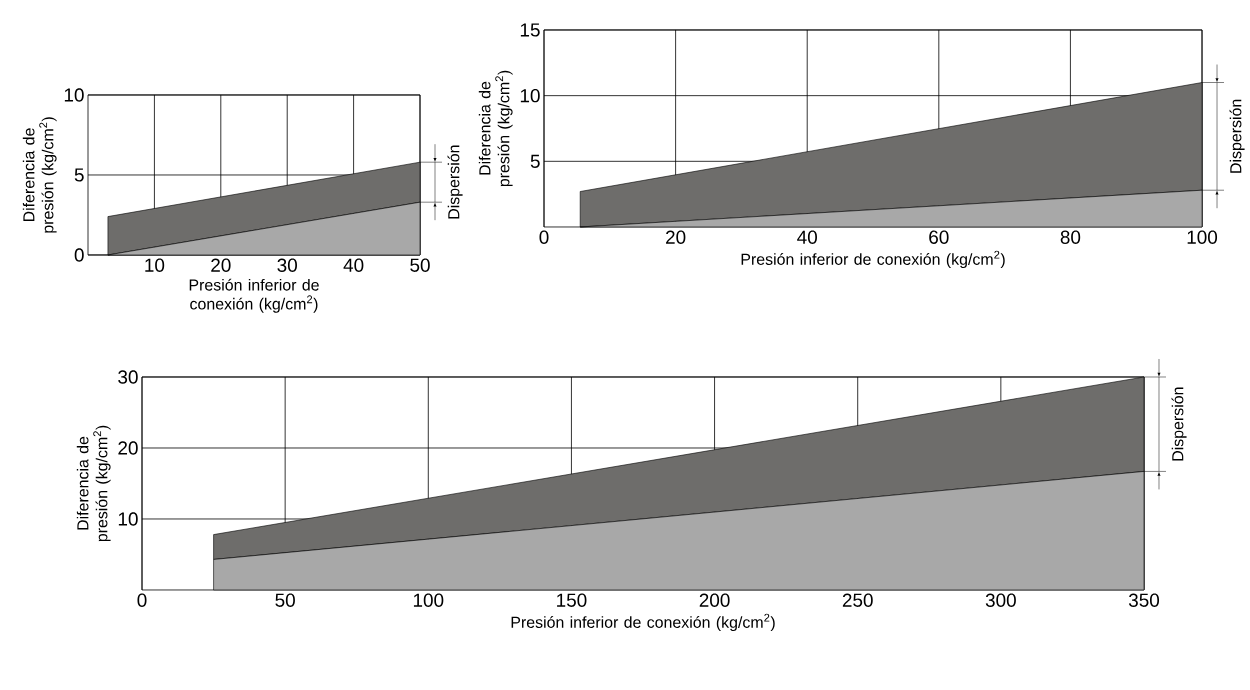 This screenshot has width=1250, height=690. I want to click on y-tick-label: 0, so click(79, 255).